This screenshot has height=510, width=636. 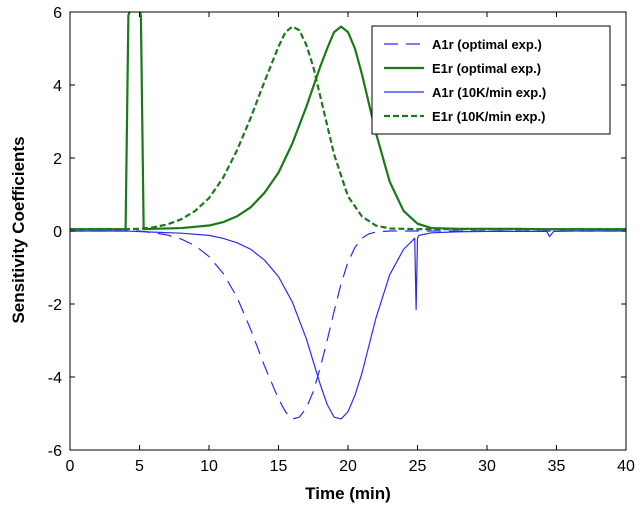 I want to click on x-tick-label: 25, so click(x=418, y=466).